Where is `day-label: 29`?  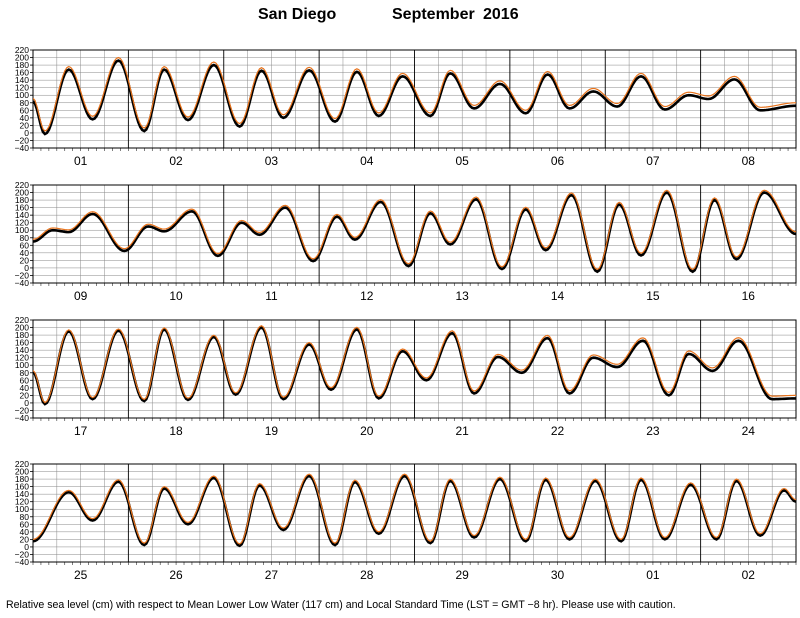
day-label: 29 is located at coordinates (463, 575).